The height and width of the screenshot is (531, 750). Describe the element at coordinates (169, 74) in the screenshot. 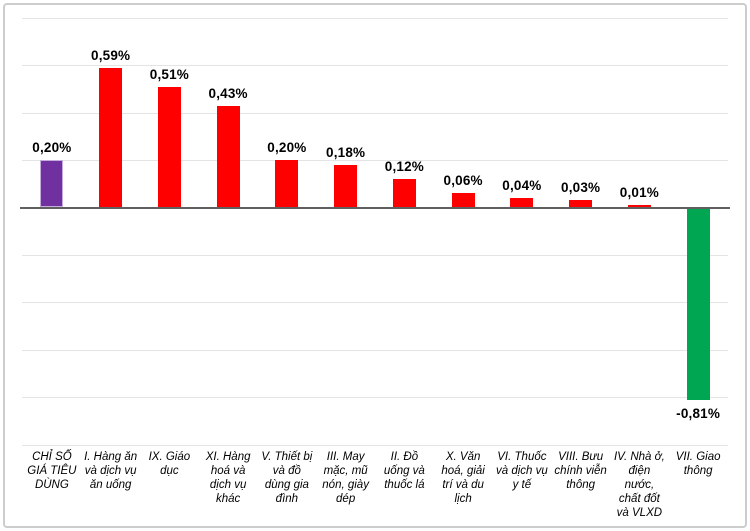

I see `bar-value-label: 0,51%` at that location.